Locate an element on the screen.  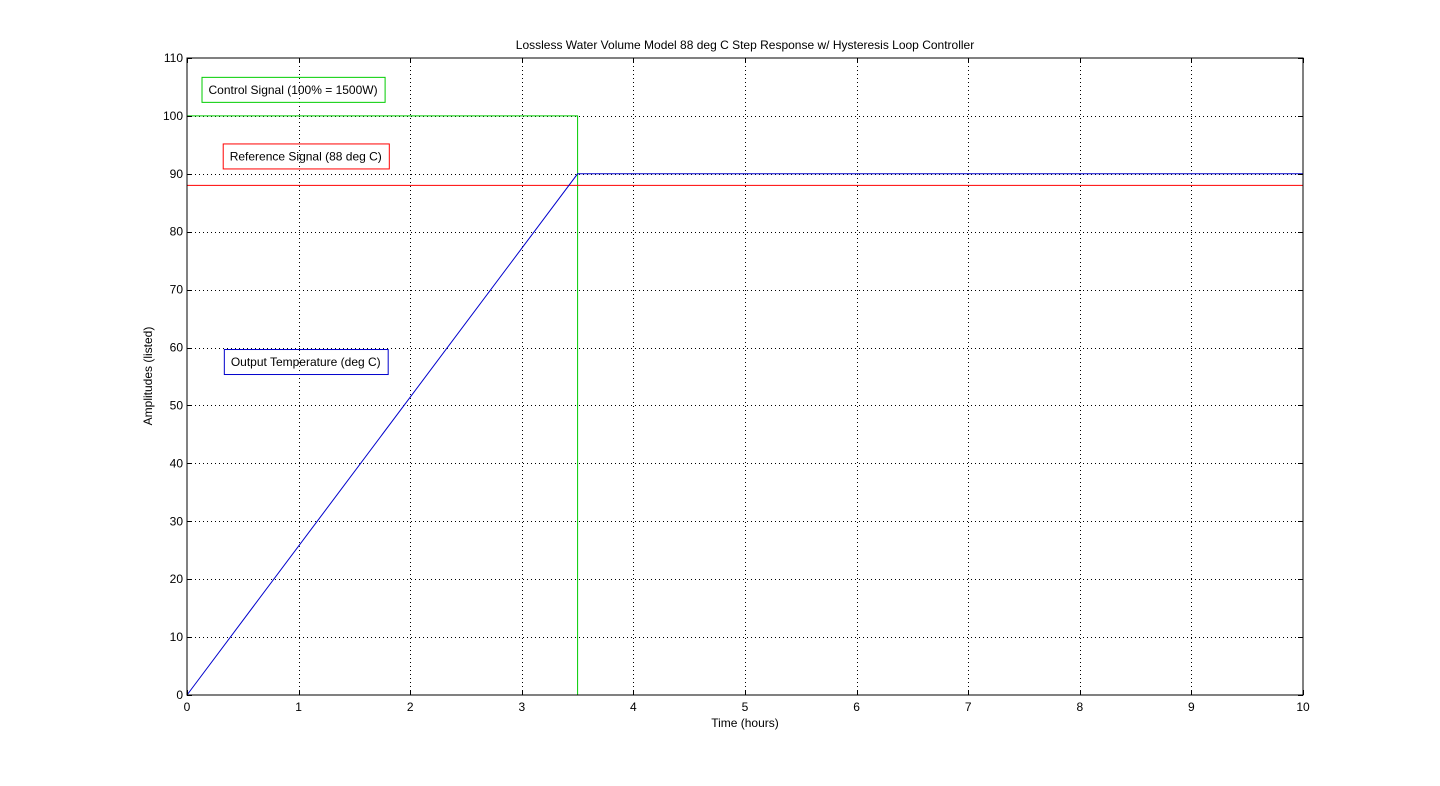
x-tick-label: 7 is located at coordinates (968, 707).